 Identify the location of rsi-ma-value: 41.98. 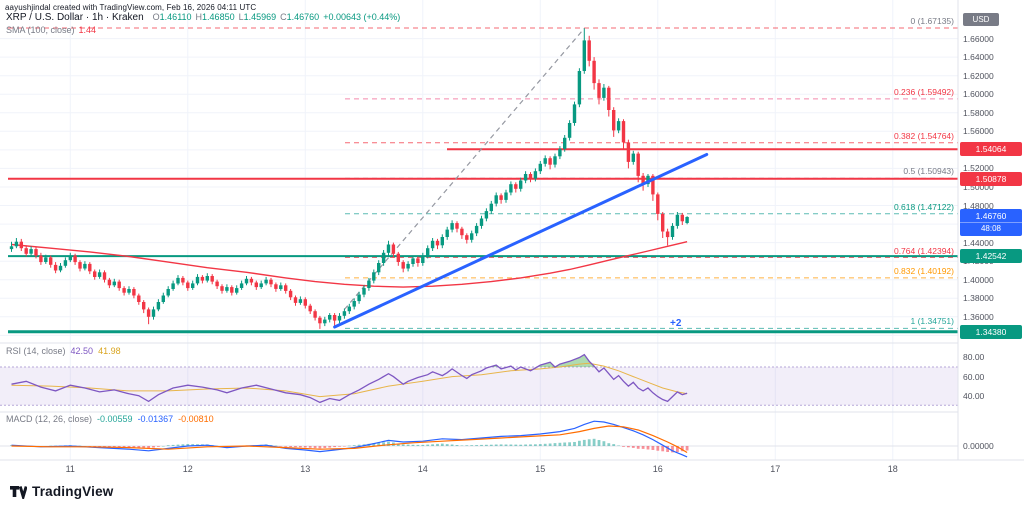
(109, 351).